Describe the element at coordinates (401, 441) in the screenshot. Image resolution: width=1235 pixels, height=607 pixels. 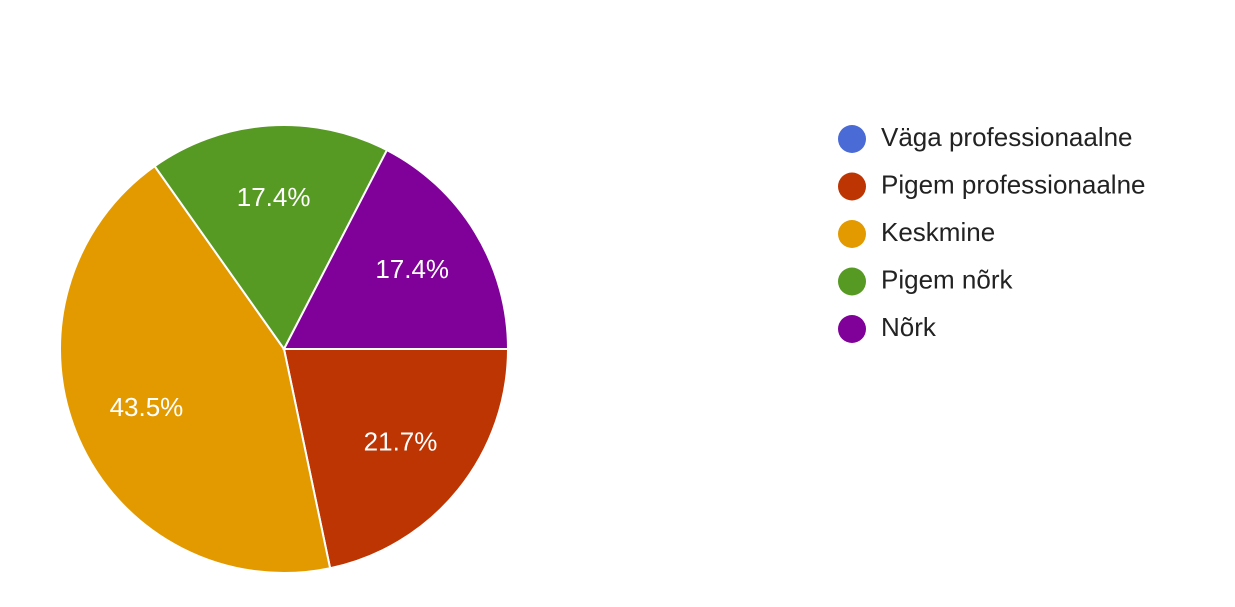
I see `slice-label: 21.7%` at that location.